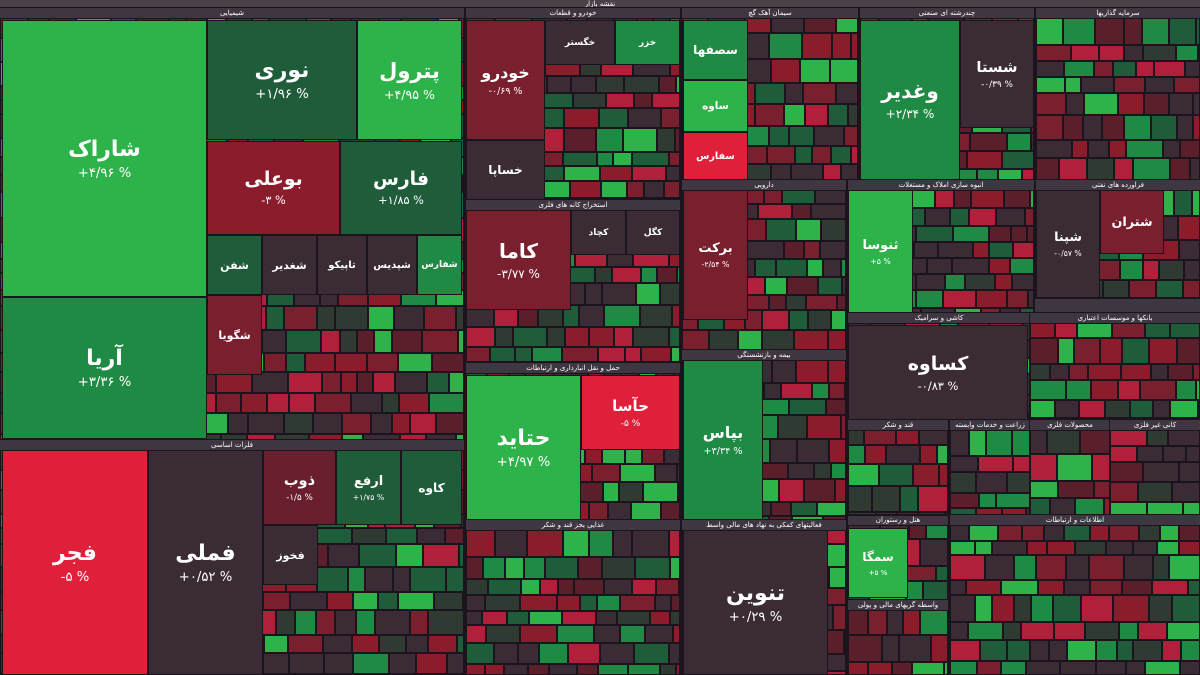  What do you see at coordinates (431, 487) in the screenshot?
I see `stock-tile: کاوه` at bounding box center [431, 487].